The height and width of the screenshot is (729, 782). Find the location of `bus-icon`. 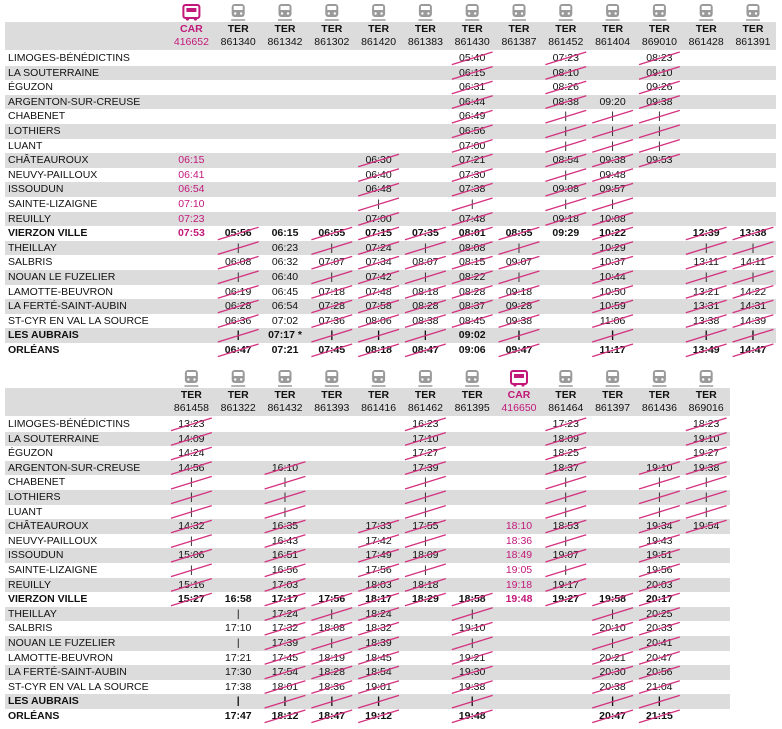

bus-icon is located at coordinates (519, 378).